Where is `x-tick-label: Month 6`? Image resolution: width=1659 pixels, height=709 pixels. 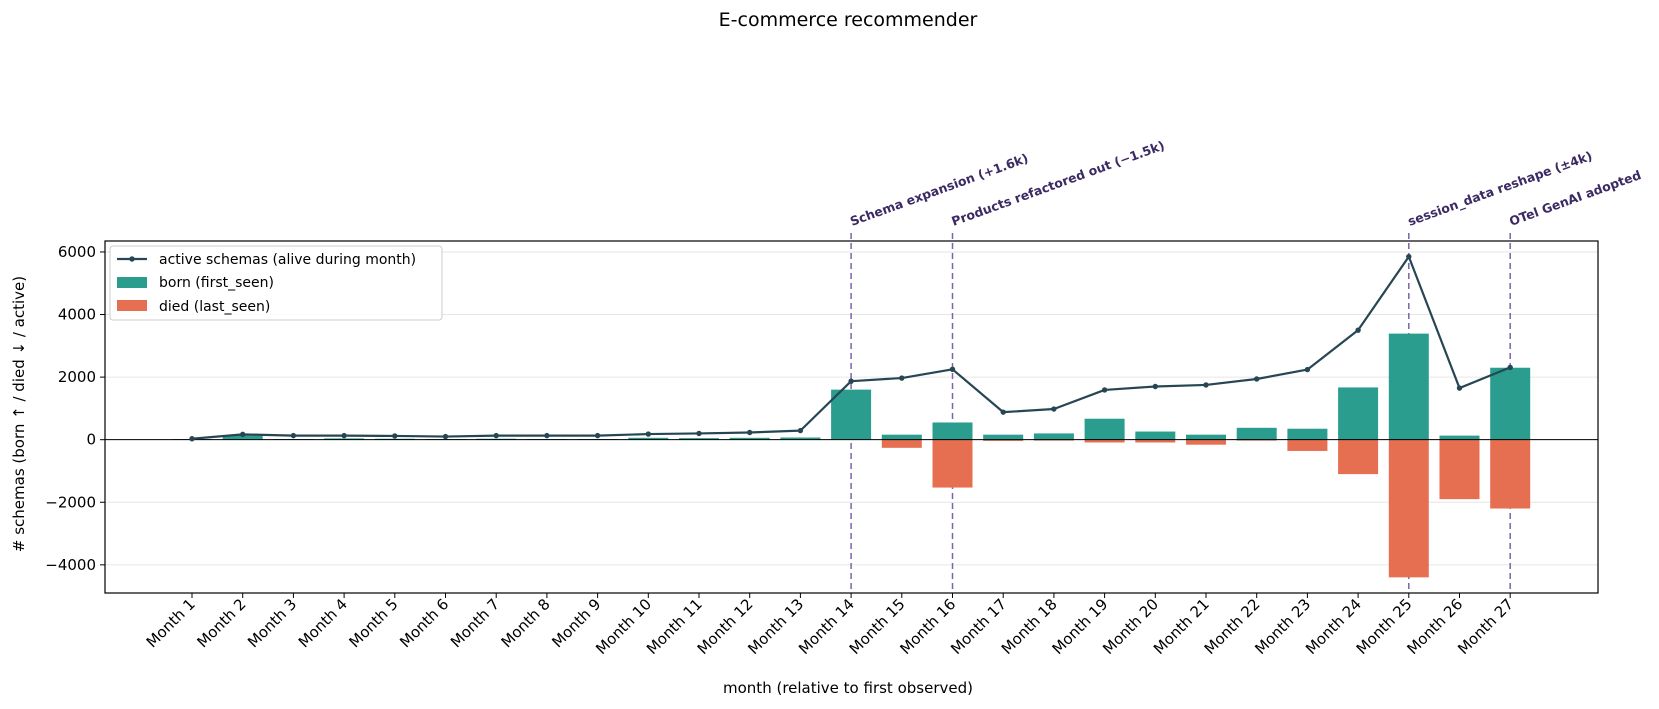 x-tick-label: Month 6 is located at coordinates (424, 623).